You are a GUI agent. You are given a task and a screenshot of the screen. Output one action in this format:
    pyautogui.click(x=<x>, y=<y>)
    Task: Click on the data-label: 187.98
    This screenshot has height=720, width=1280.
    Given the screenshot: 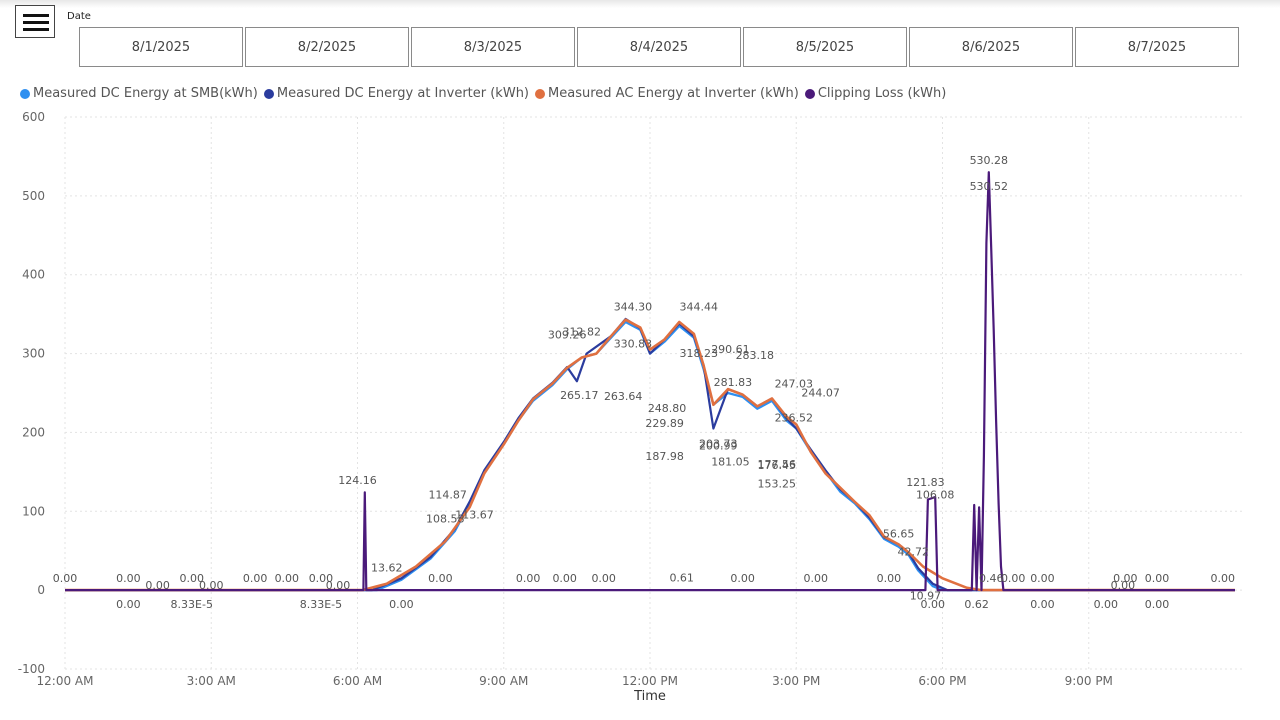 What is the action you would take?
    pyautogui.click(x=664, y=456)
    